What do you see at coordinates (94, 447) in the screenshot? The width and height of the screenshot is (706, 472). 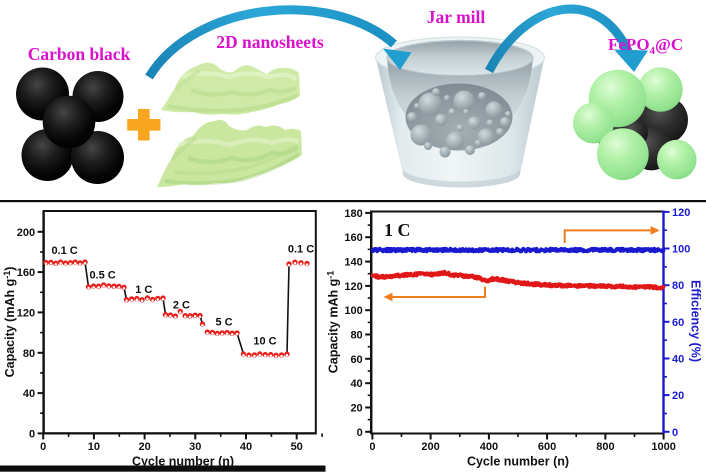 I see `svg-text: 10` at bounding box center [94, 447].